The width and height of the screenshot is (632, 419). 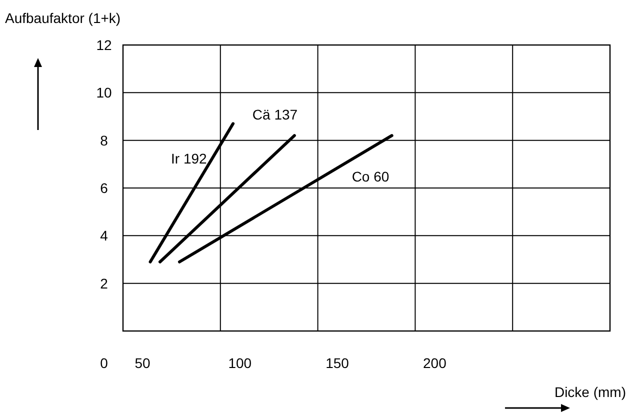 What do you see at coordinates (104, 188) in the screenshot?
I see `y-tick-label: 6` at bounding box center [104, 188].